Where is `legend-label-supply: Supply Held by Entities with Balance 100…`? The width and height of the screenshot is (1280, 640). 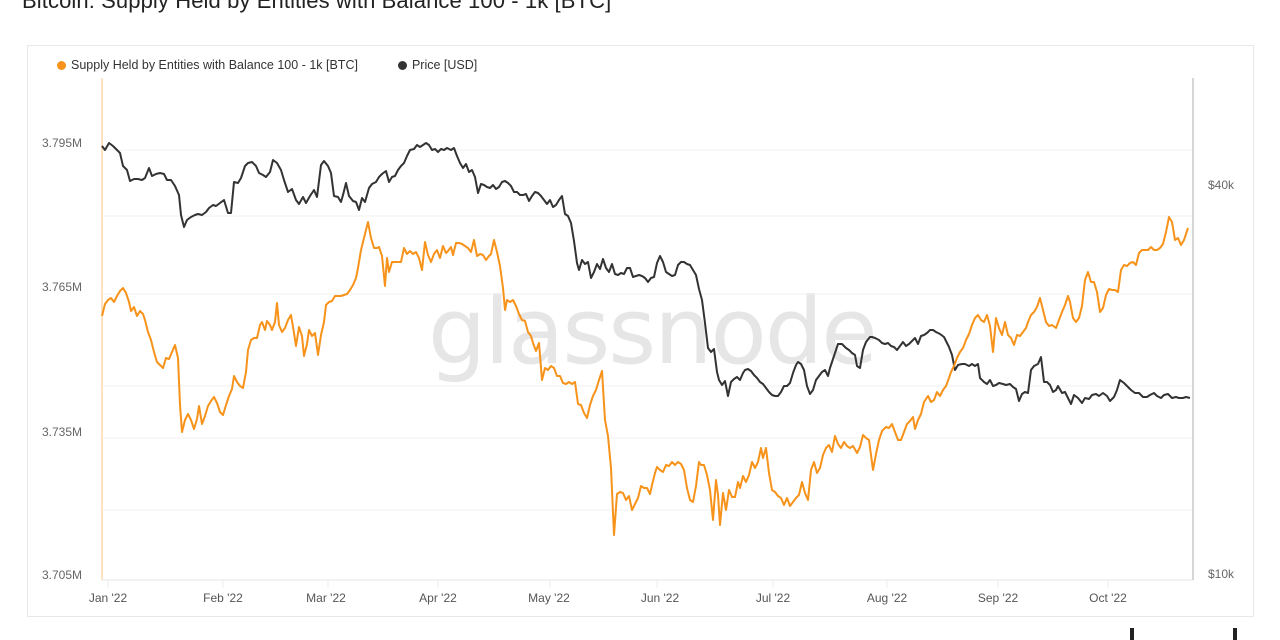
legend-label-supply: Supply Held by Entities with Balance 100… is located at coordinates (214, 65).